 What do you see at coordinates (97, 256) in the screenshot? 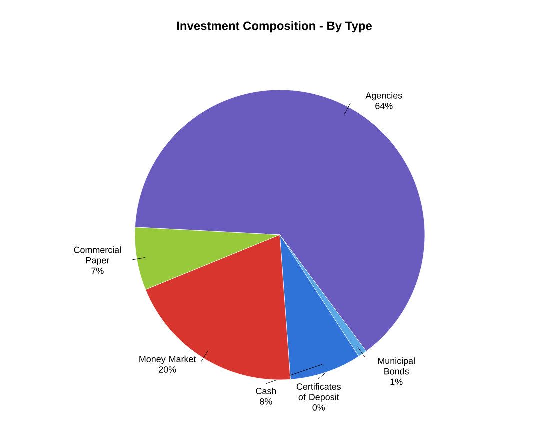
I see `slice-label: Commercial Paper` at bounding box center [97, 256].